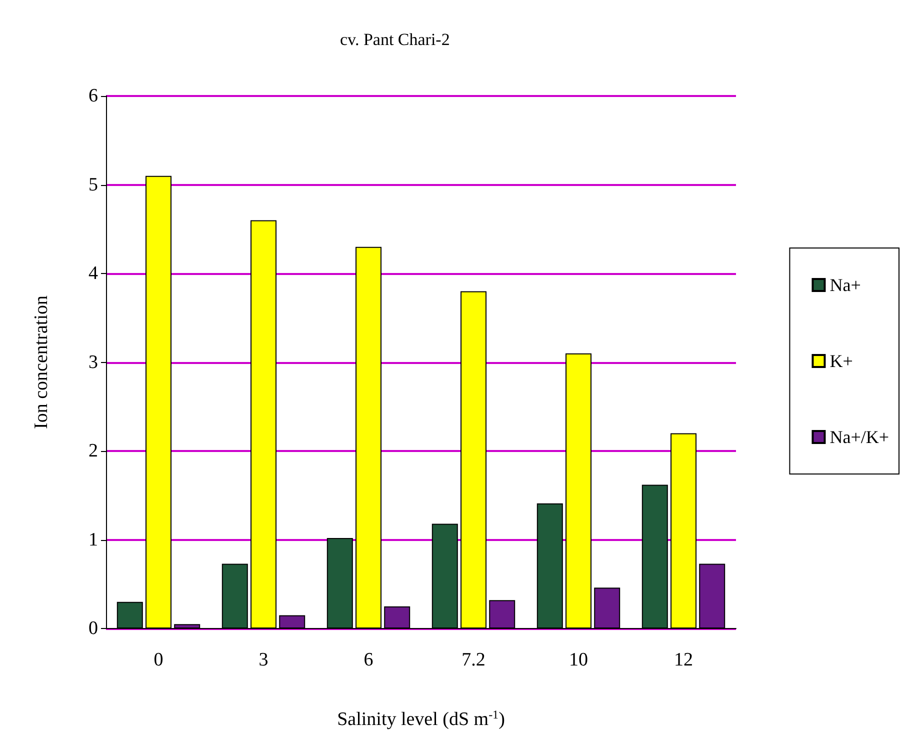 The width and height of the screenshot is (909, 742). What do you see at coordinates (93, 96) in the screenshot?
I see `y-tick-label: 6` at bounding box center [93, 96].